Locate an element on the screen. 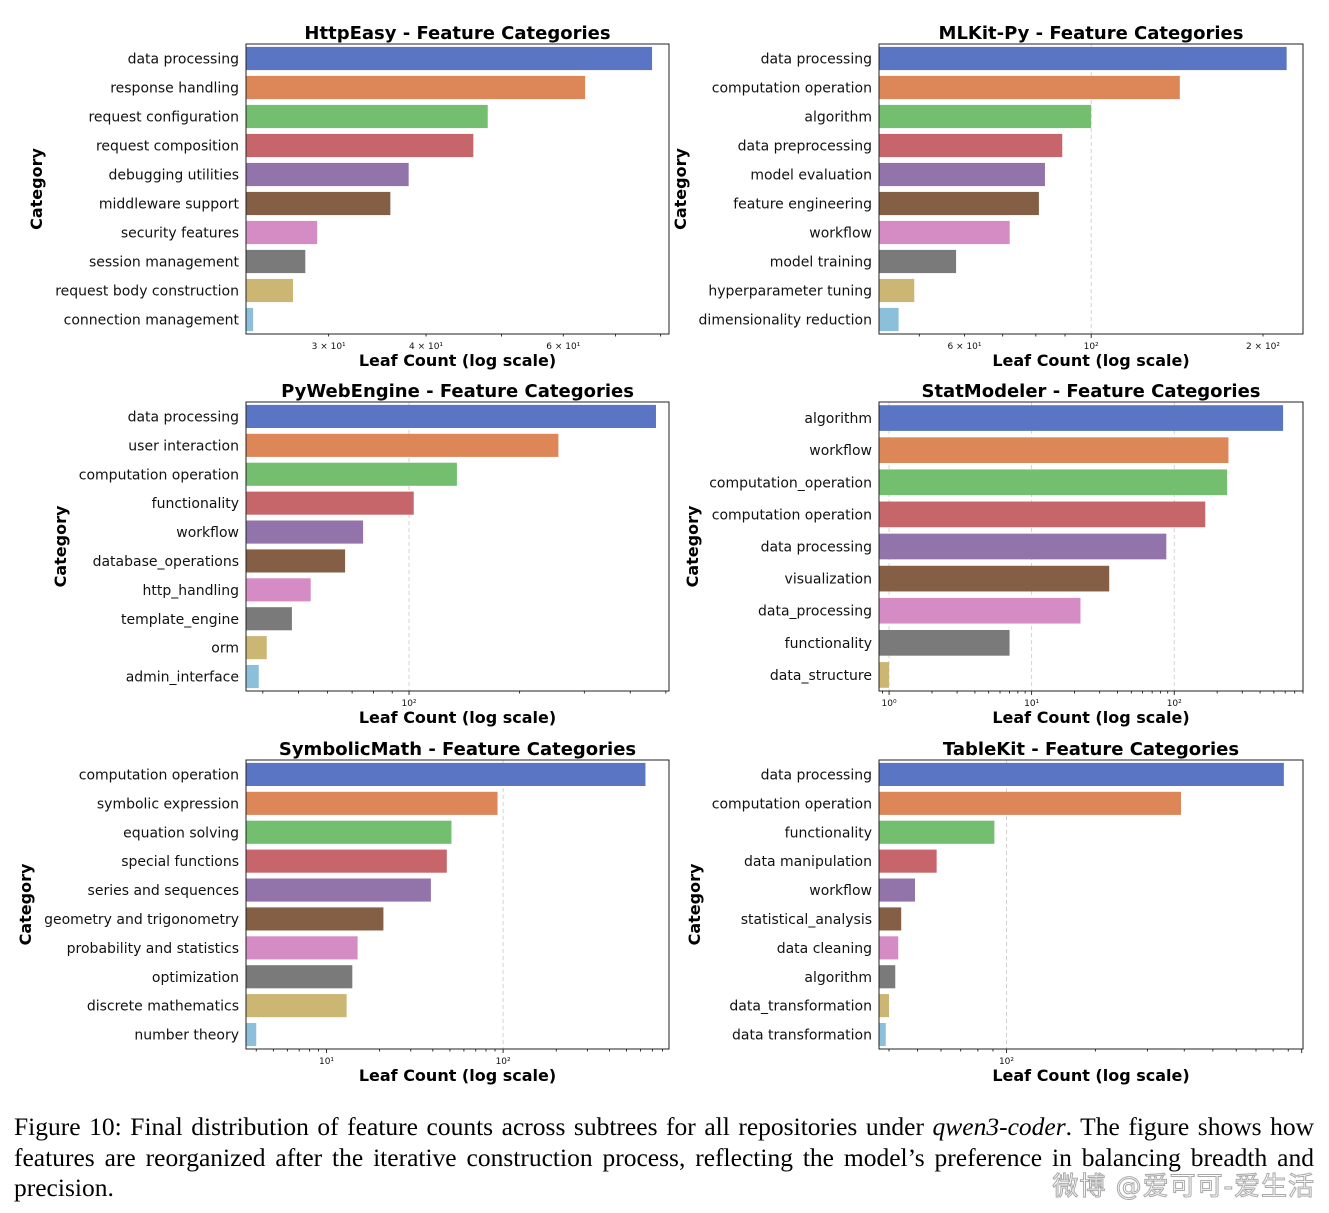 The width and height of the screenshot is (1329, 1213). category-label: discrete mathematics is located at coordinates (163, 1007).